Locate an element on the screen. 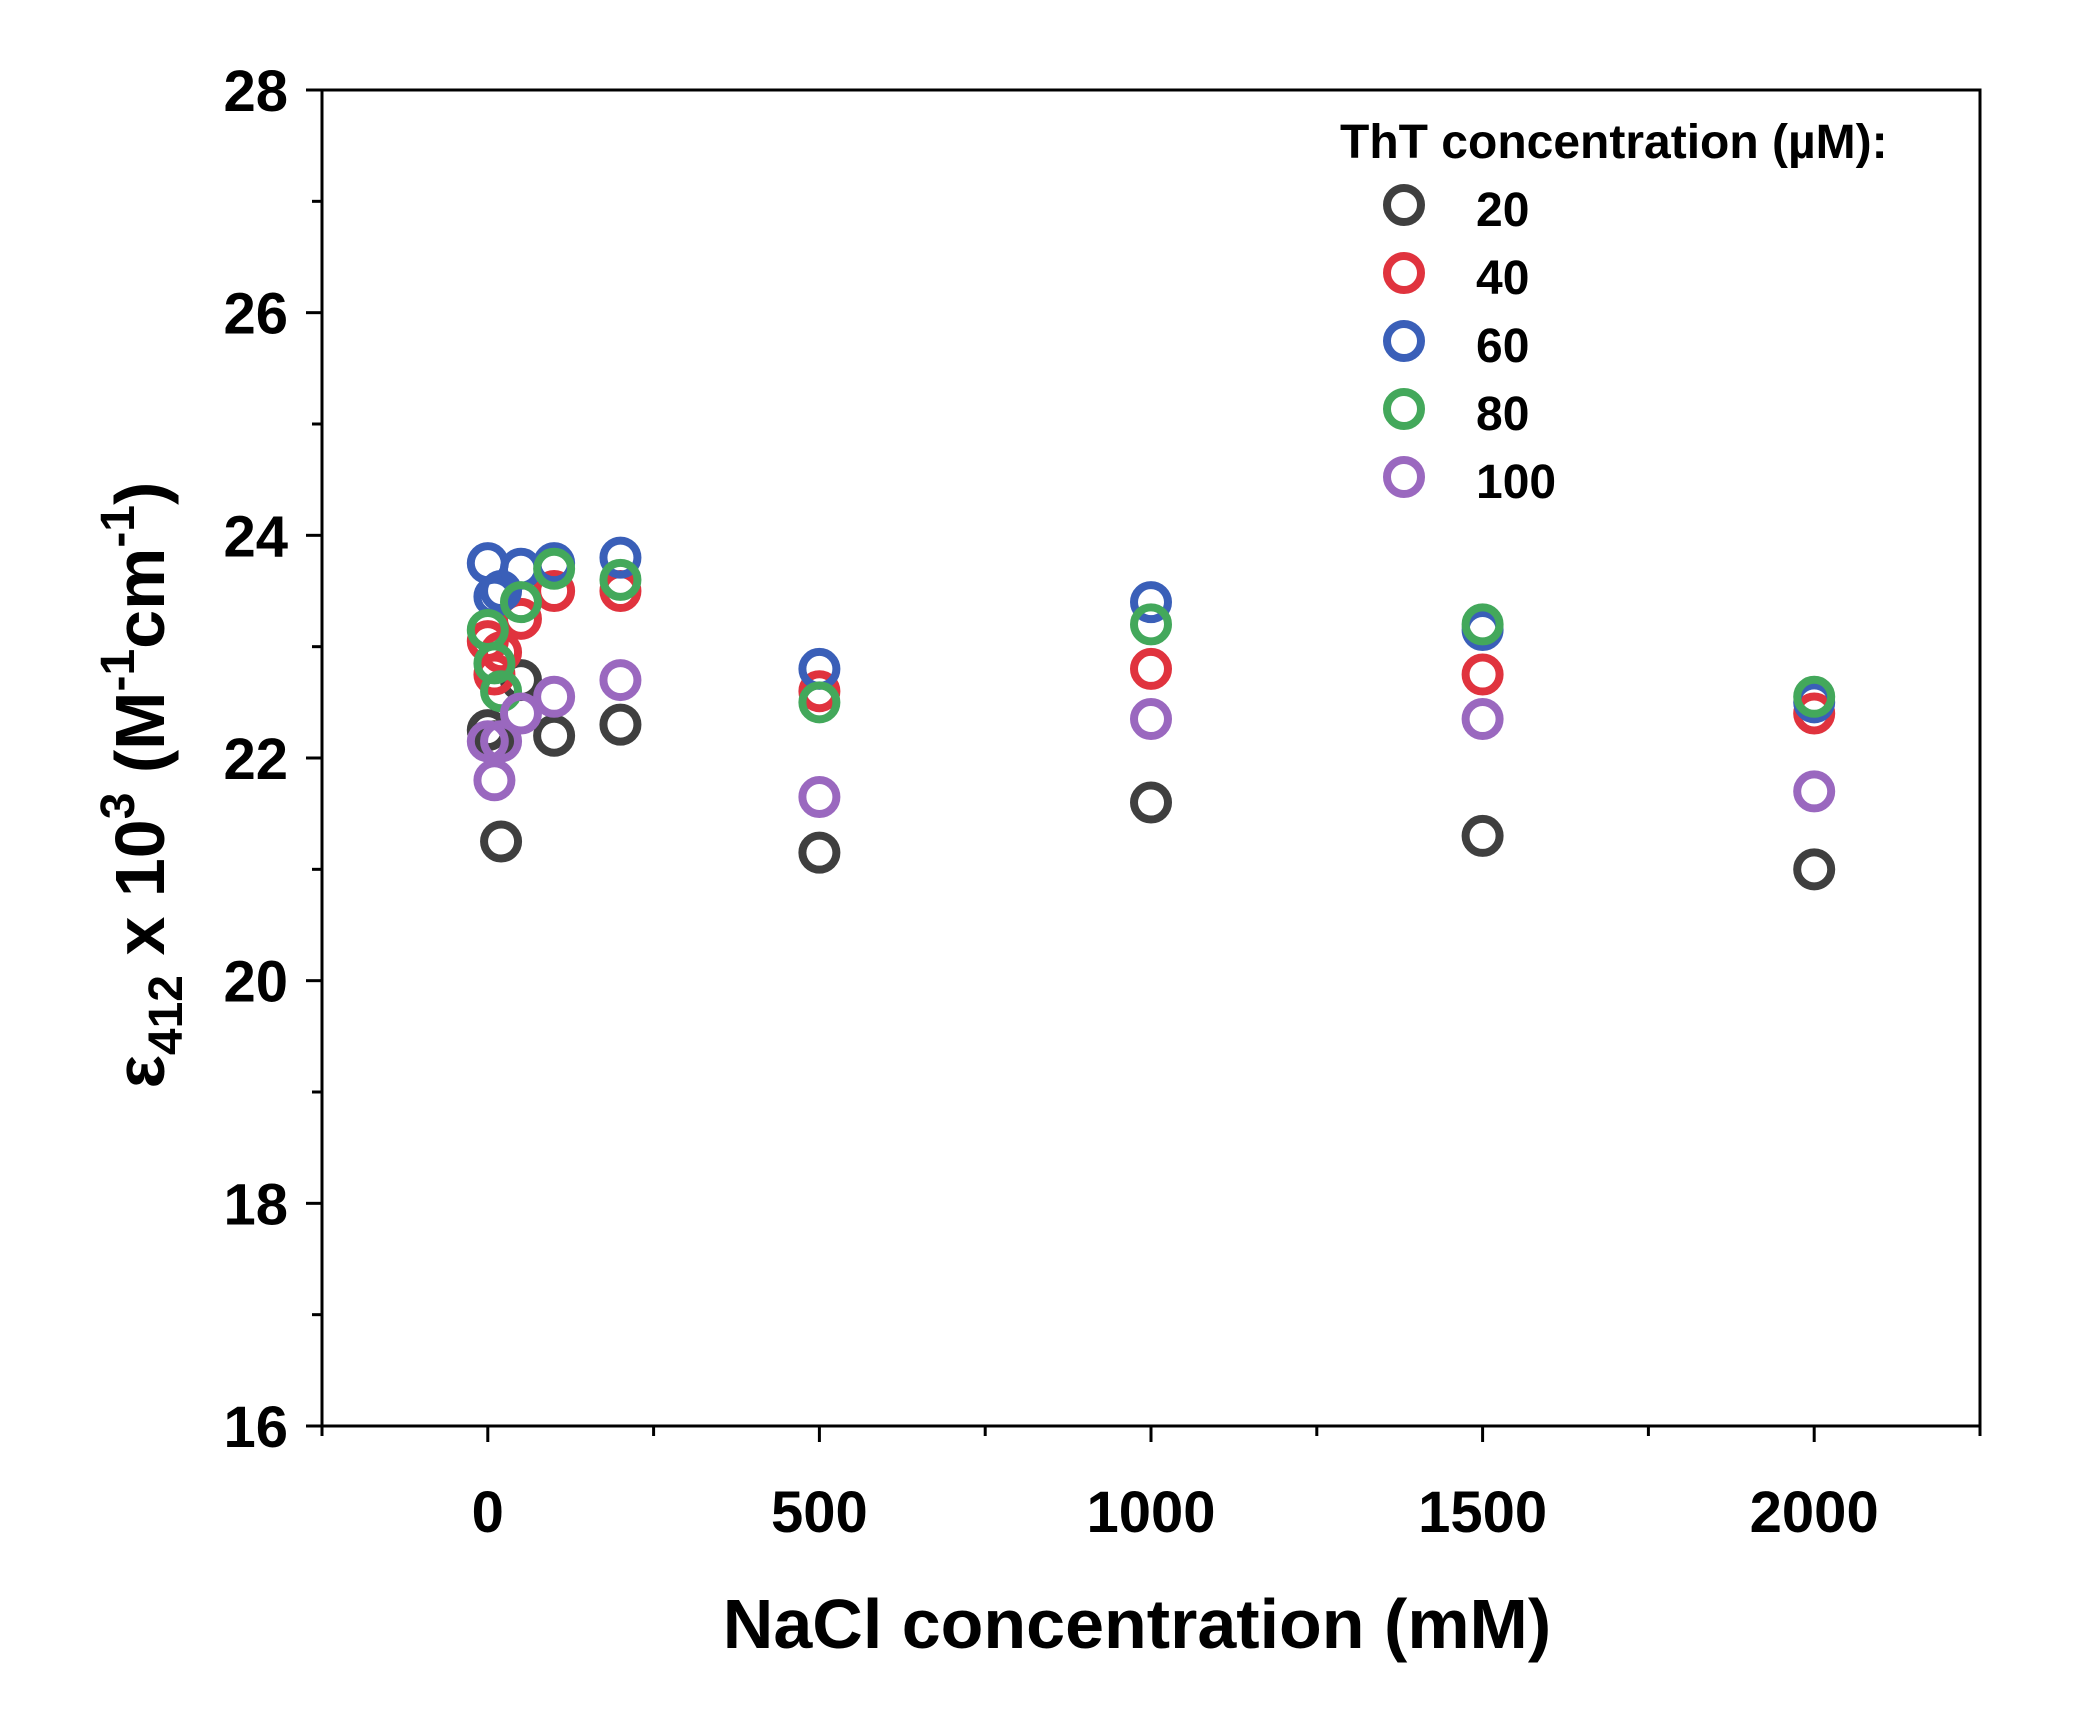  legend-entry-100: 100 is located at coordinates (1469, 482).